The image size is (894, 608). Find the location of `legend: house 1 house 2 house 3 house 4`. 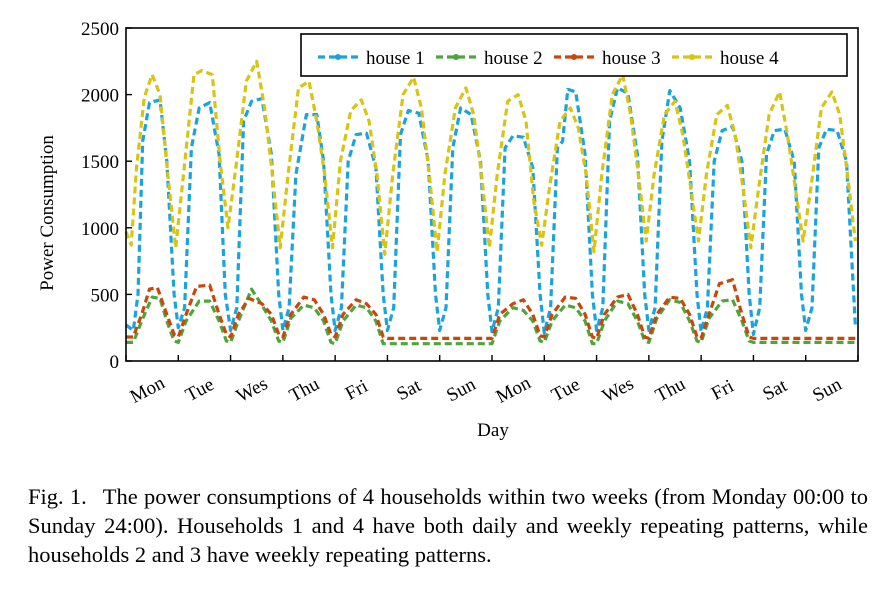

legend: house 1 house 2 house 3 house 4 is located at coordinates (574, 55).